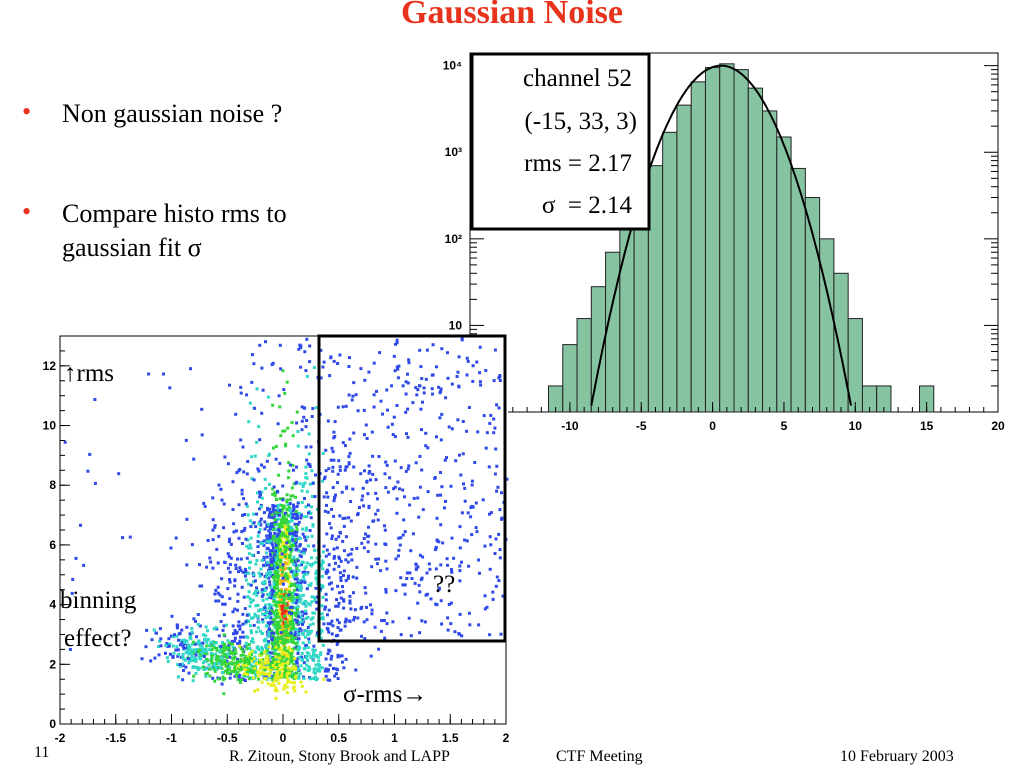 Image resolution: width=1024 pixels, height=768 pixels. I want to click on binning-annotation: binning, so click(98, 600).